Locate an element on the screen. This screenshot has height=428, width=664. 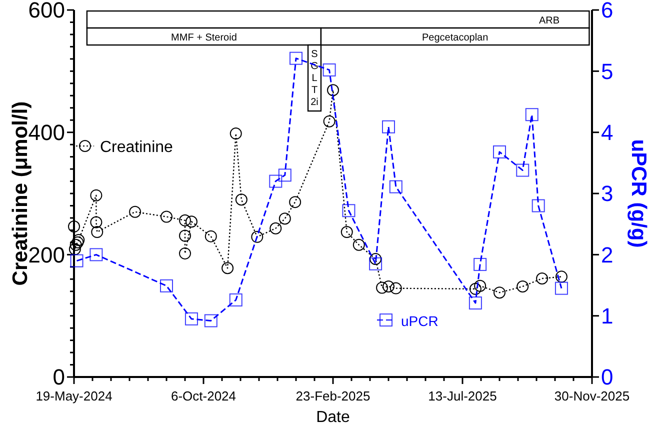
y2-tick-label: 1 is located at coordinates (607, 316).